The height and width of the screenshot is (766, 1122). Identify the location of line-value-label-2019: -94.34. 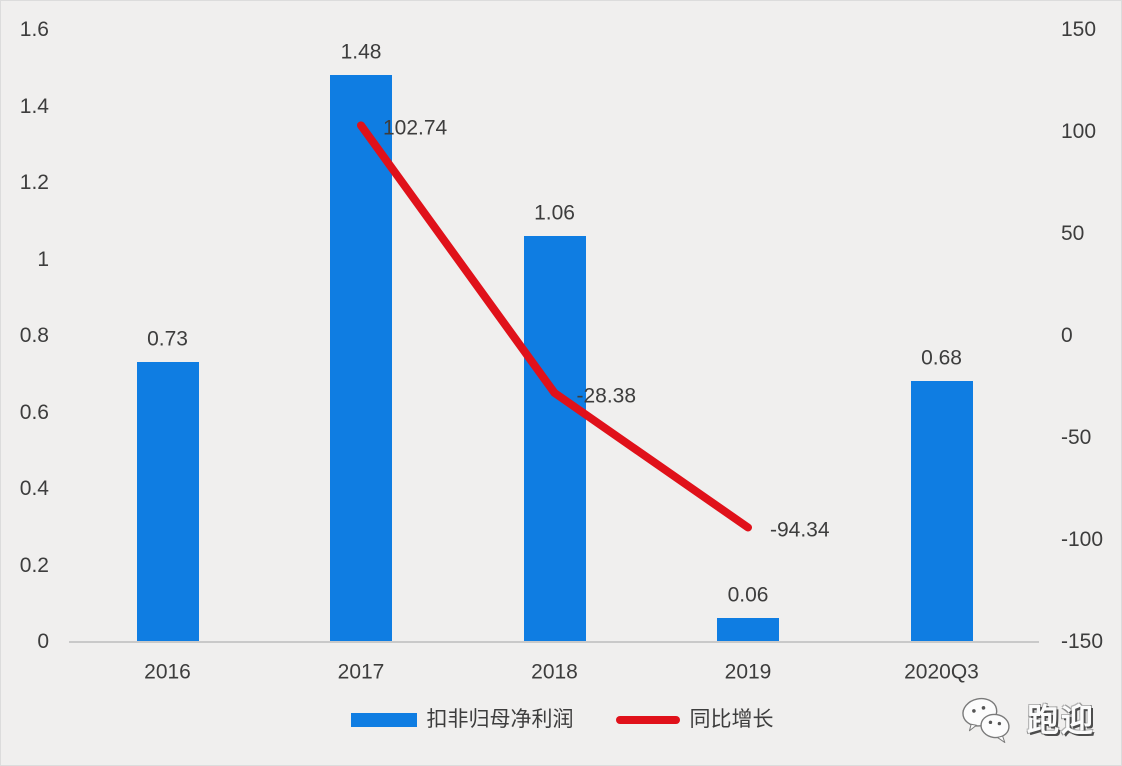
(800, 530).